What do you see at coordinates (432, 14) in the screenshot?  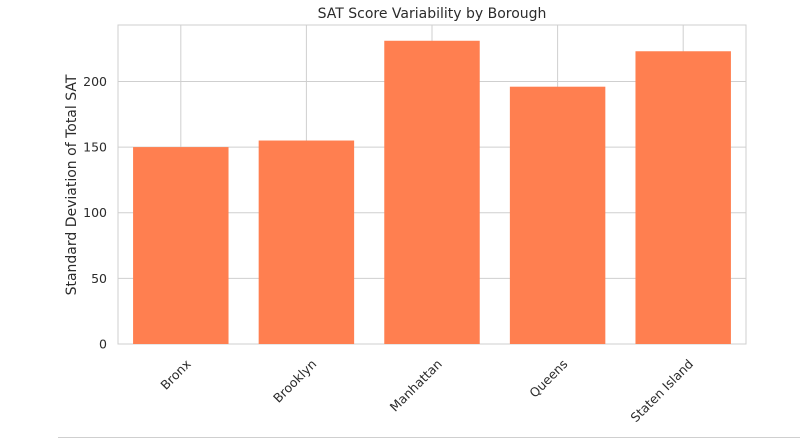 I see `chart-title: SAT Score Variability by Borough` at bounding box center [432, 14].